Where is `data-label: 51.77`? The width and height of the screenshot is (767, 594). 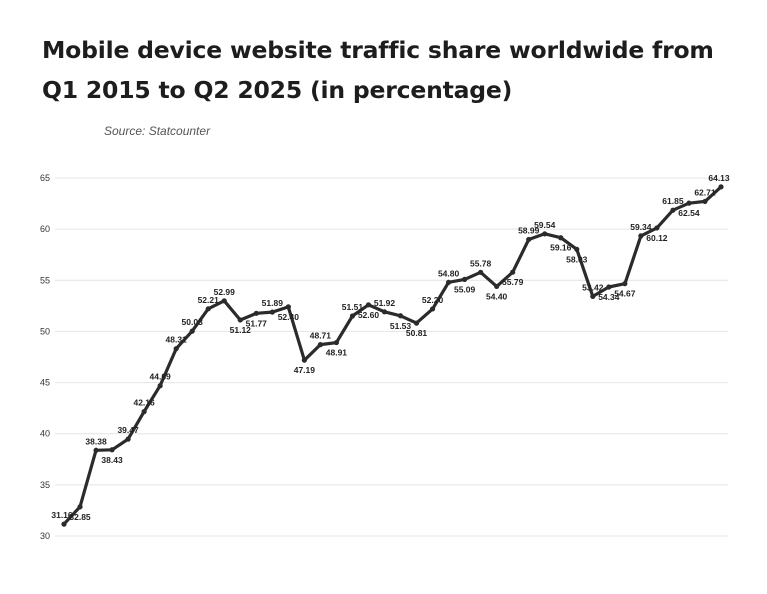
data-label: 51.77 is located at coordinates (257, 323).